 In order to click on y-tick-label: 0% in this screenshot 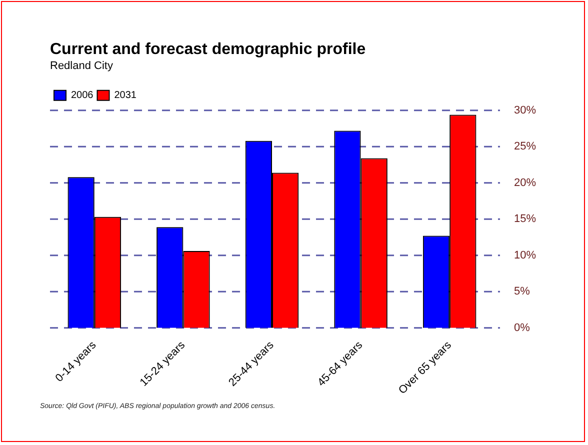, I will do `click(522, 328)`.